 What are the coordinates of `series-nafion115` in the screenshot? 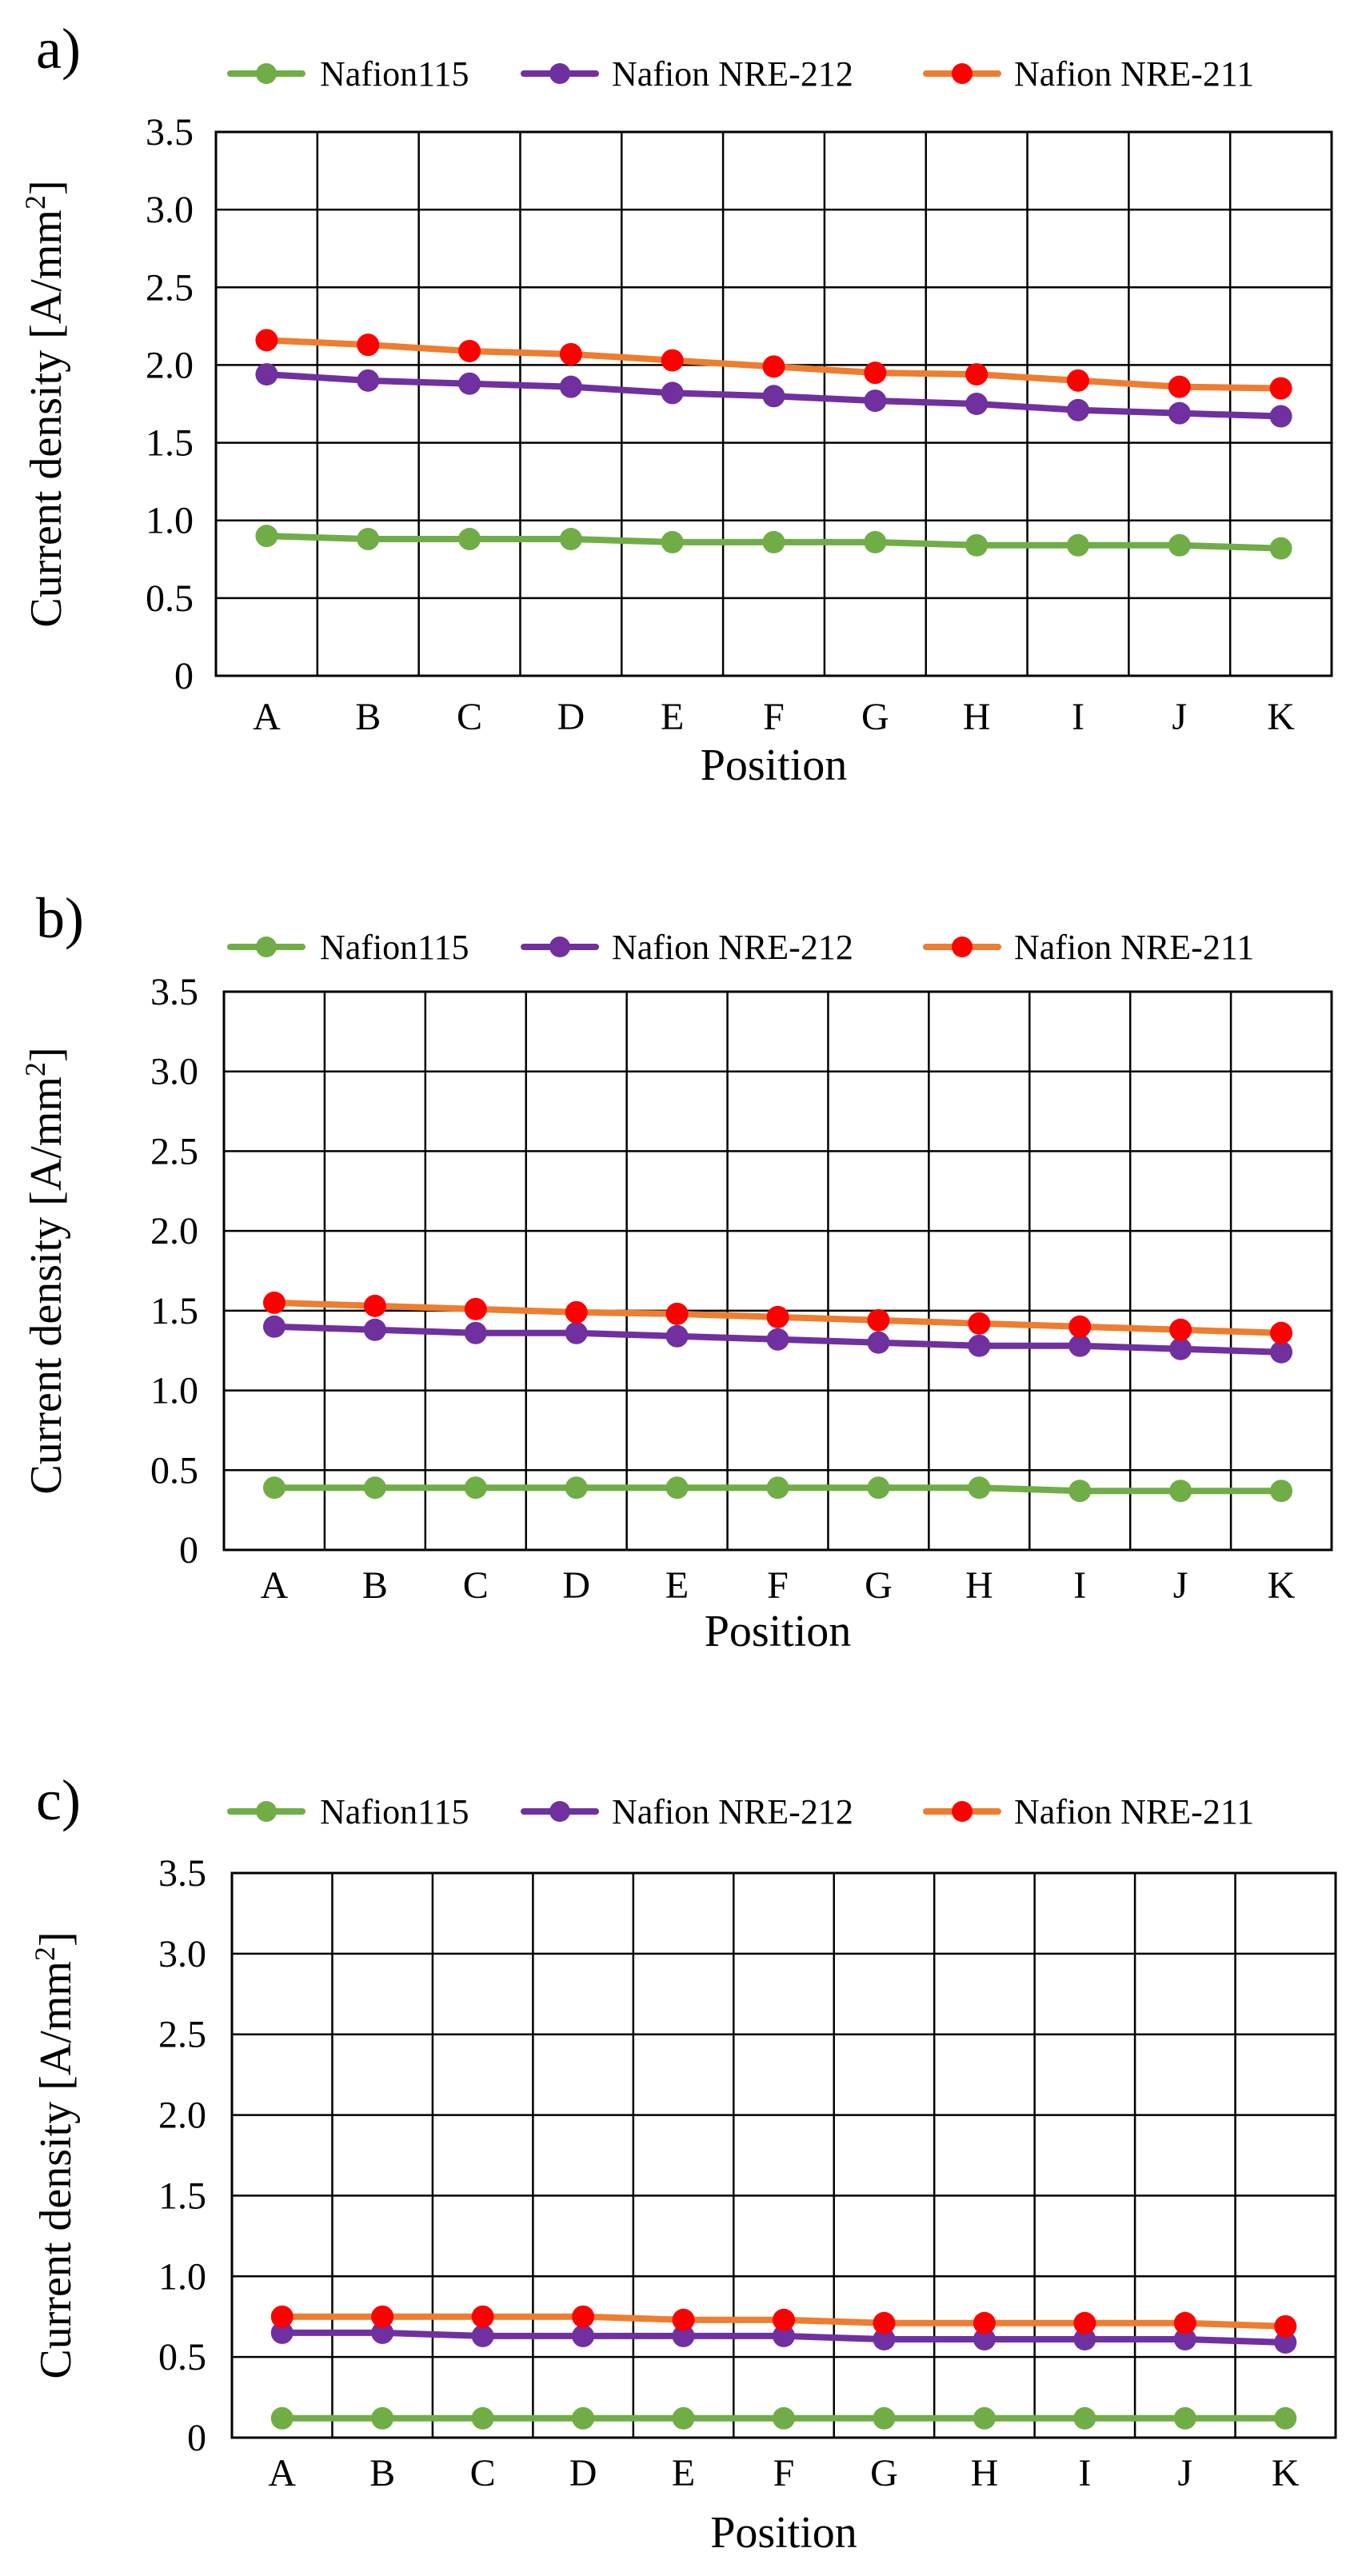 It's located at (783, 2418).